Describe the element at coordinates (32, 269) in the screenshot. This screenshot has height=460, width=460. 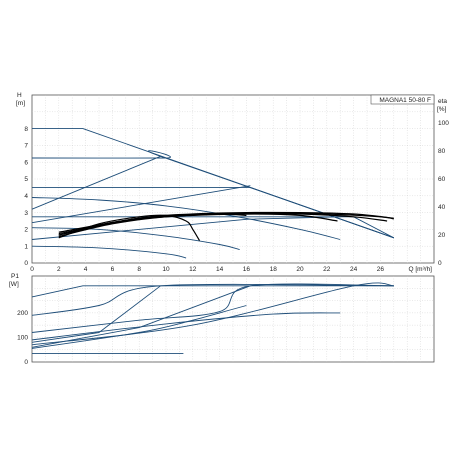
I see `x-tick-label: 0` at that location.